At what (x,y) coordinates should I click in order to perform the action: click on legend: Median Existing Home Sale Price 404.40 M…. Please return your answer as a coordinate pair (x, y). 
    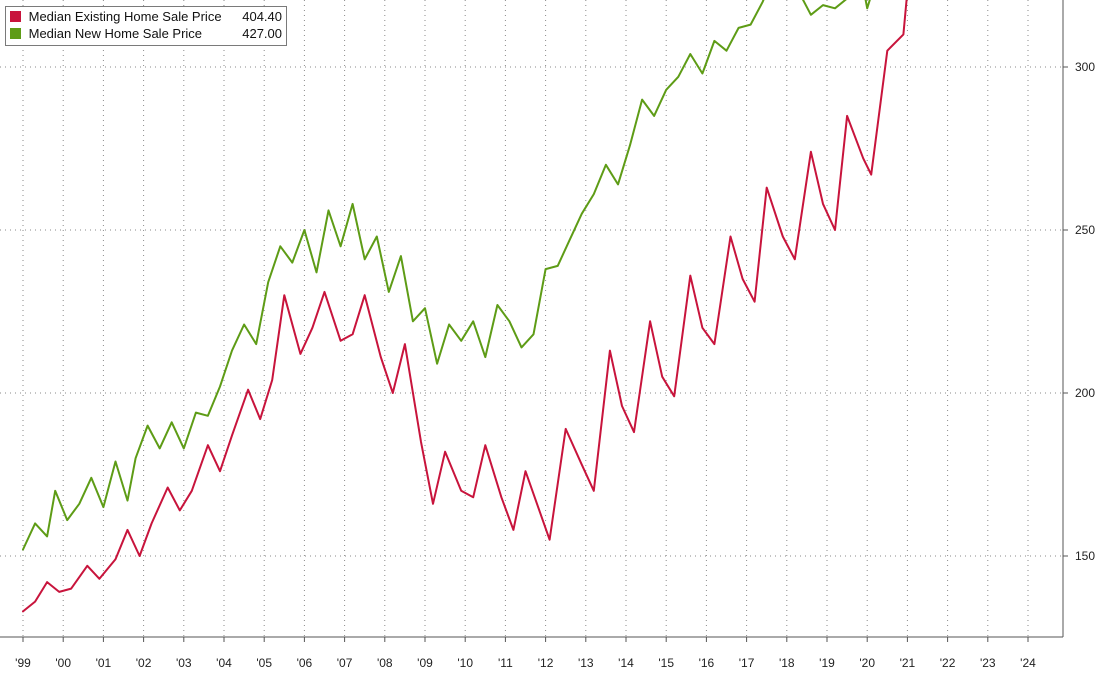
    Looking at the image, I should click on (146, 26).